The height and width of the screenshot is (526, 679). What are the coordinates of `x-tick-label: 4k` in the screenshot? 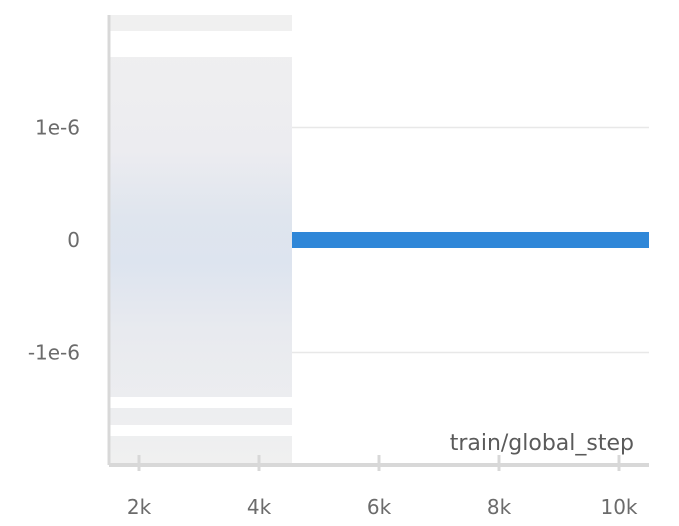 It's located at (259, 507).